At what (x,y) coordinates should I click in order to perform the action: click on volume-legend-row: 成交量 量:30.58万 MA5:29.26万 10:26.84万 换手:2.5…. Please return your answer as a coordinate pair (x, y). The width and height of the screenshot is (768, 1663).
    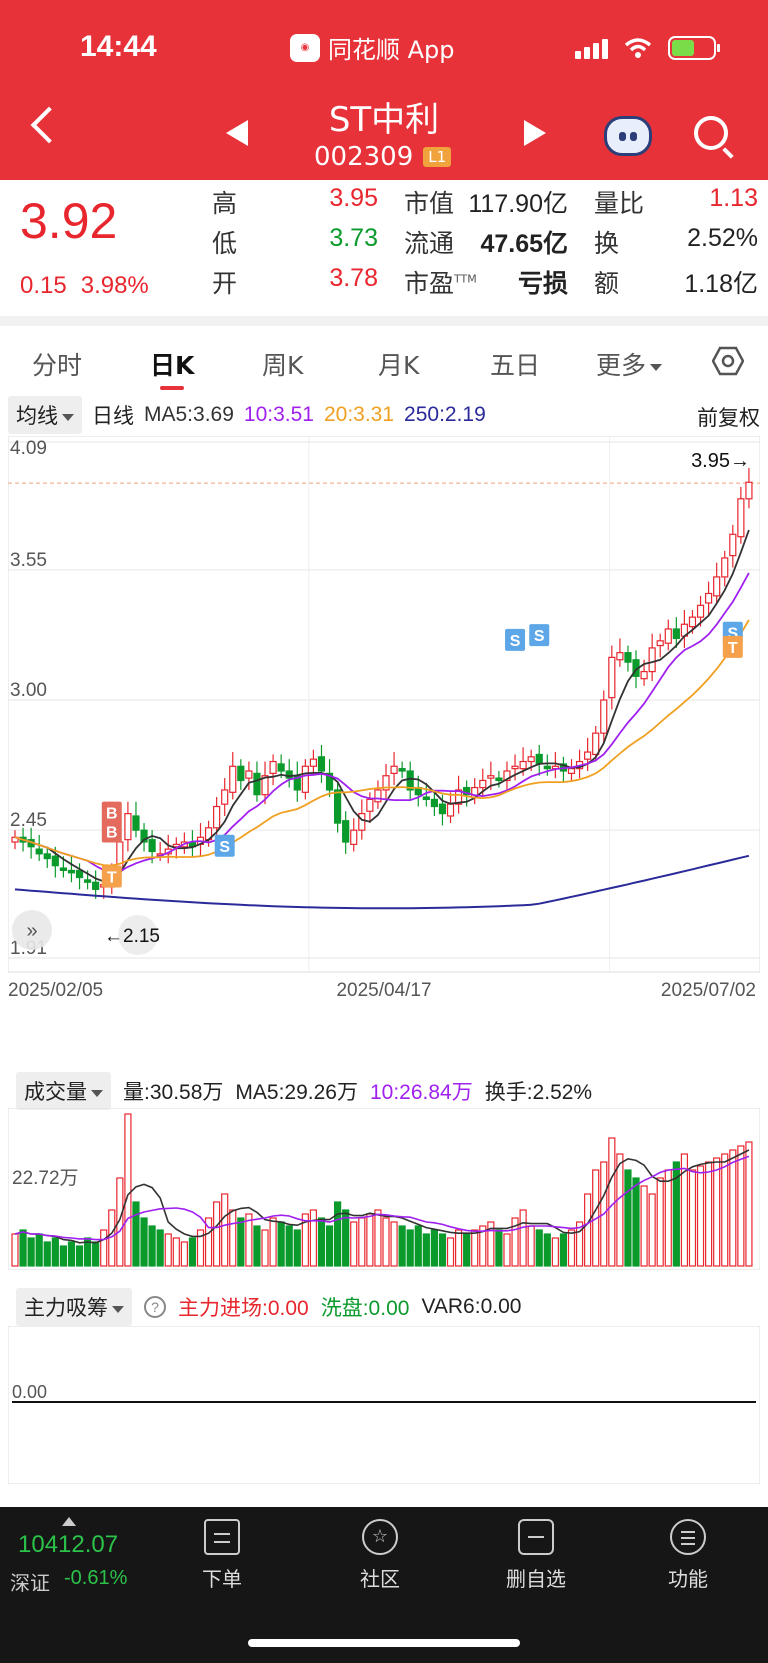
    Looking at the image, I should click on (304, 1091).